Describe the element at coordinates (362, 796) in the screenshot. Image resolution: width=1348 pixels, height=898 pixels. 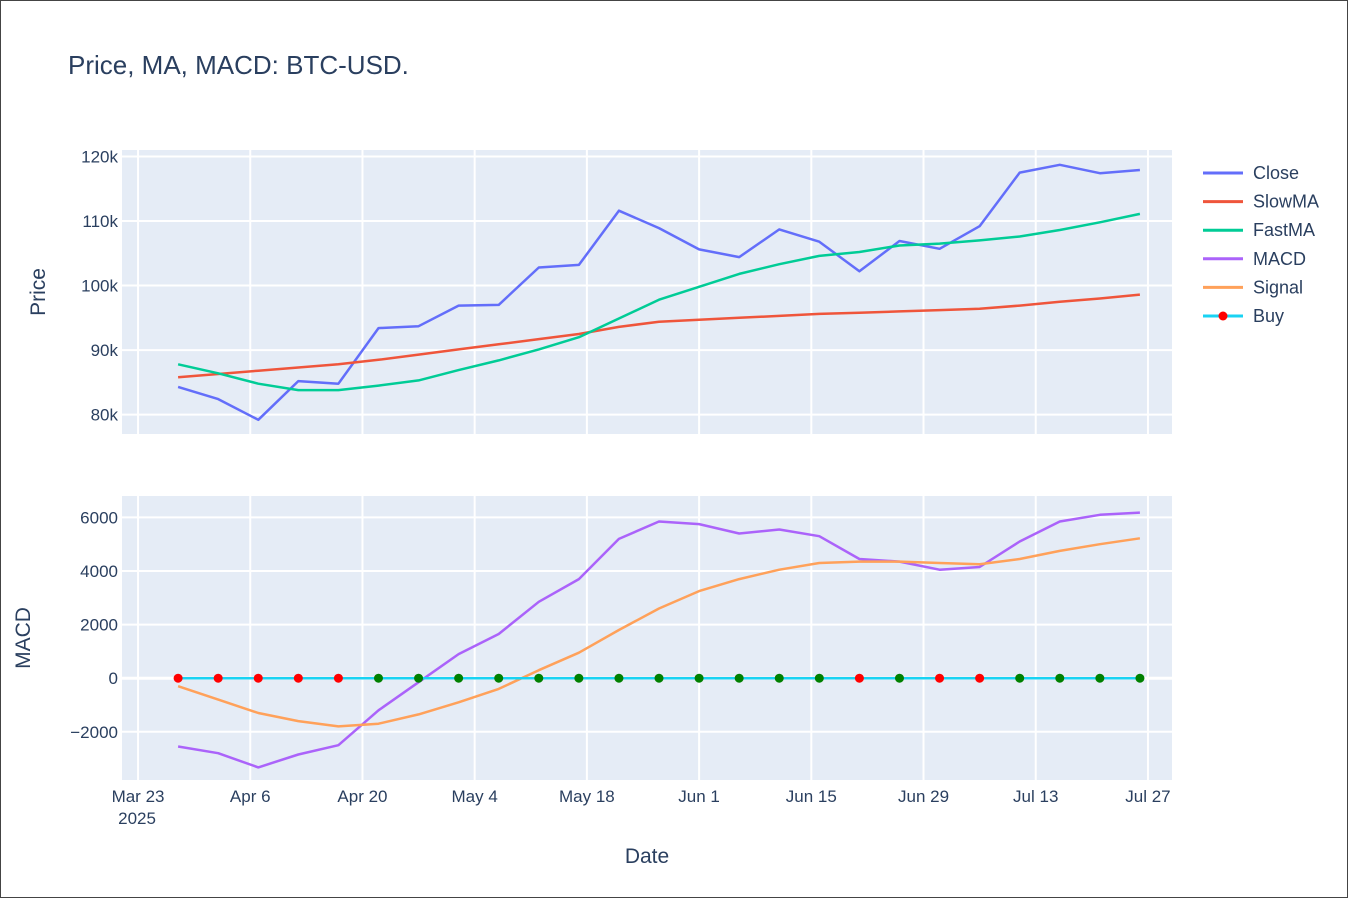
I see `x-tick-label: Apr 20` at that location.